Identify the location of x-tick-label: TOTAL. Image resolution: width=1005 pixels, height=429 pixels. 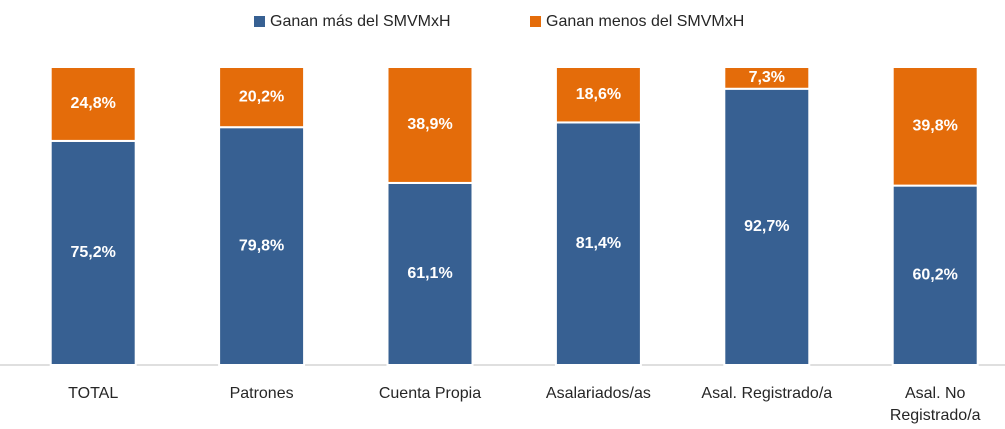
(93, 393).